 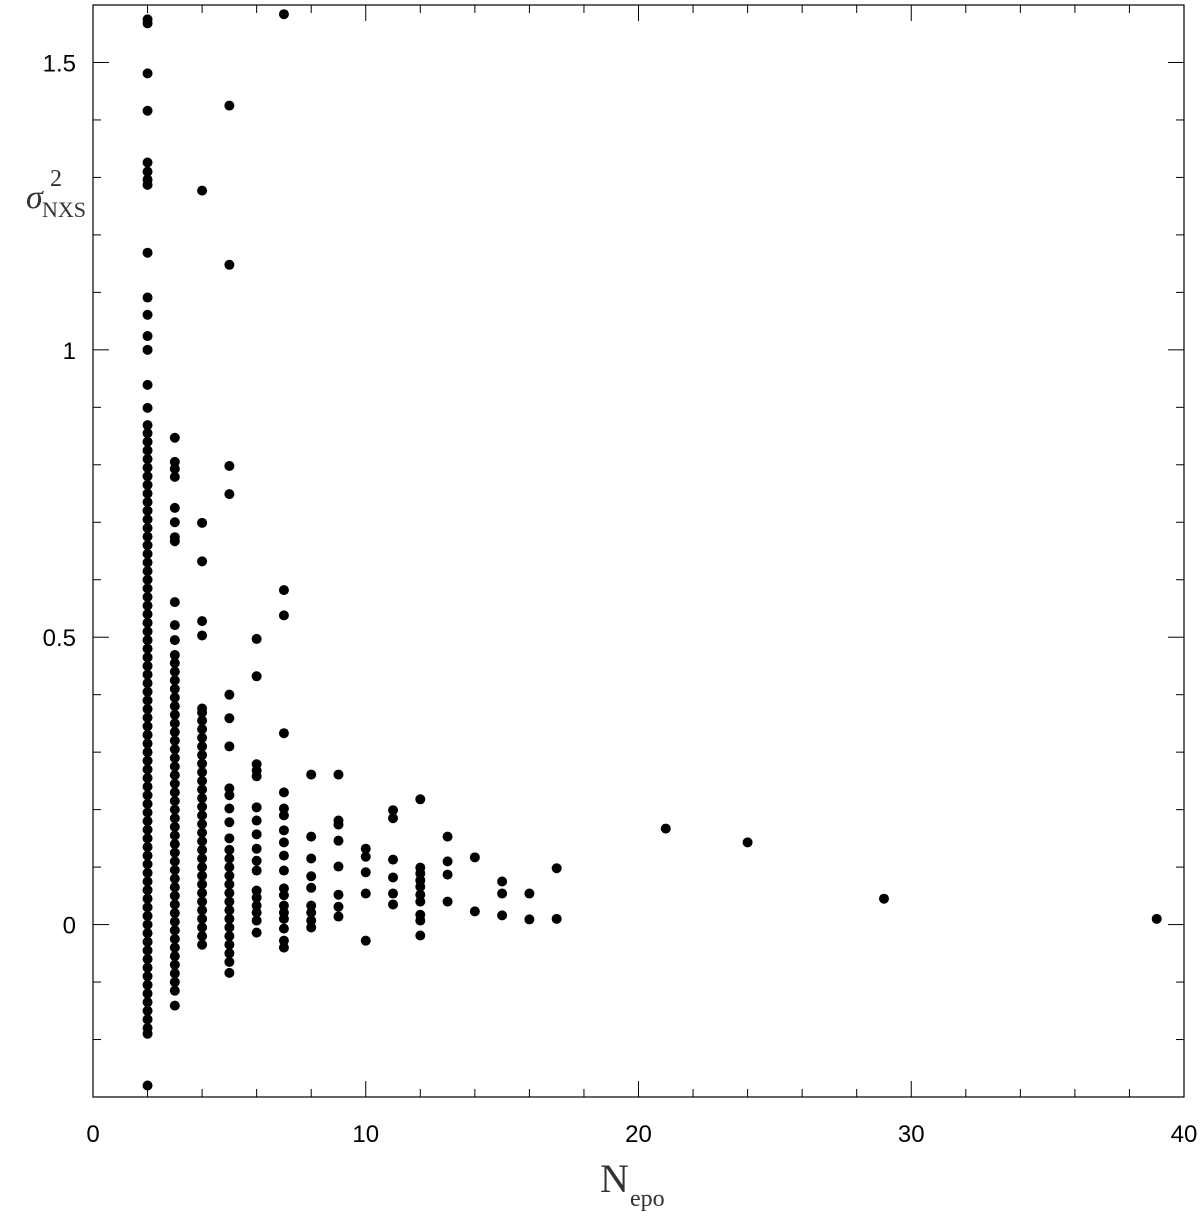 What do you see at coordinates (69, 351) in the screenshot?
I see `y-tick-label: 1` at bounding box center [69, 351].